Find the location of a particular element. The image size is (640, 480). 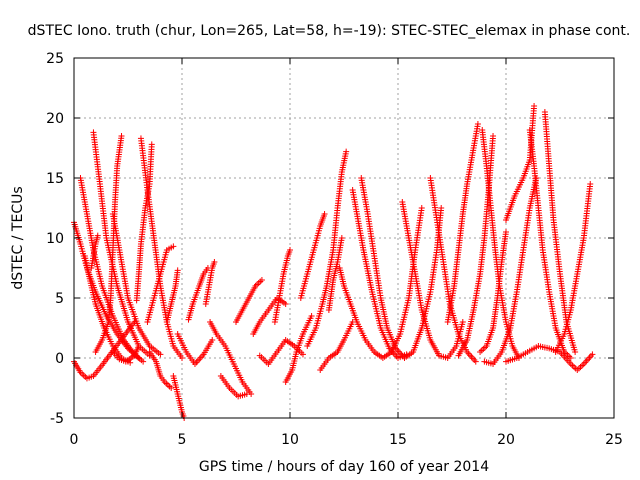

y-tick-label: 20 is located at coordinates (55, 119).